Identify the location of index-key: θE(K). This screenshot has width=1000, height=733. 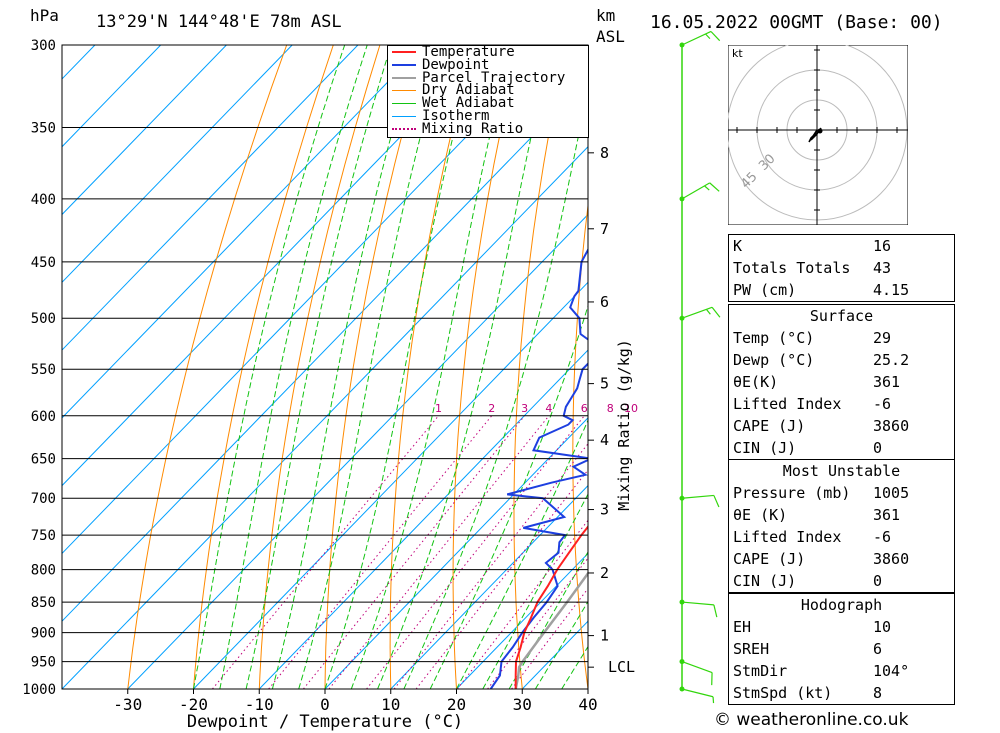
(756, 382).